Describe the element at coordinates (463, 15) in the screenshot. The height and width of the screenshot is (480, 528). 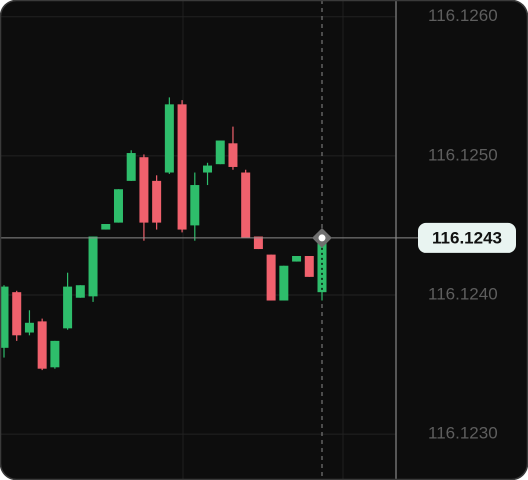
I see `y-tick-label: 116.1260` at that location.